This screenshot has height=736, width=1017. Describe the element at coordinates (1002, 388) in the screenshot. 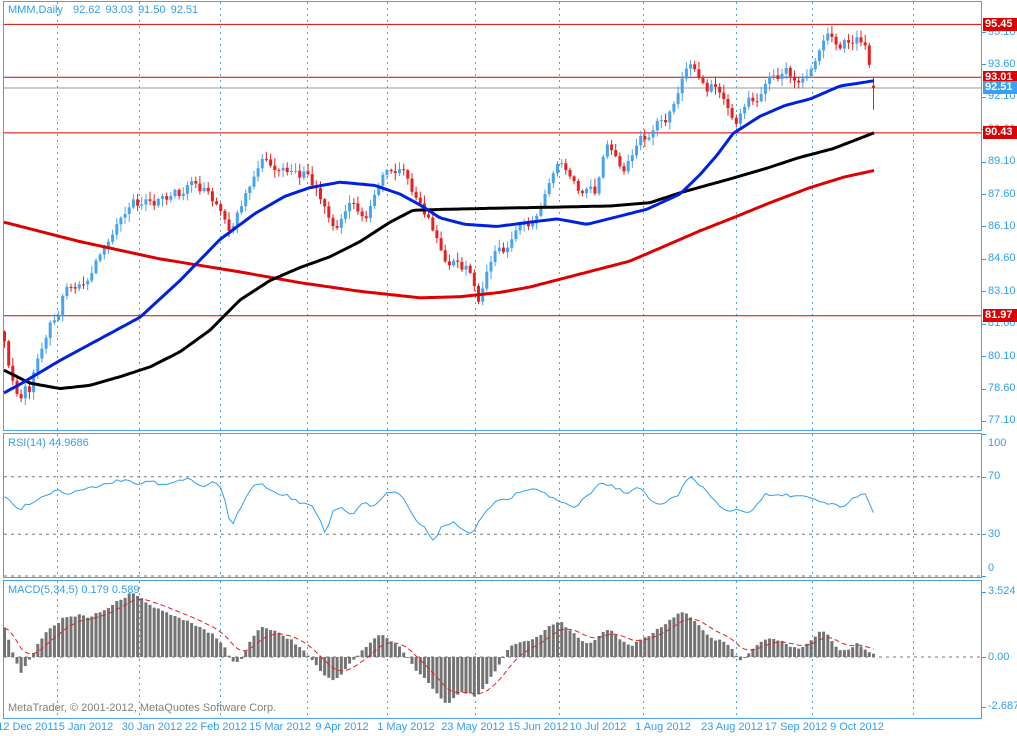

I see `price-tick-label: 78.60` at that location.